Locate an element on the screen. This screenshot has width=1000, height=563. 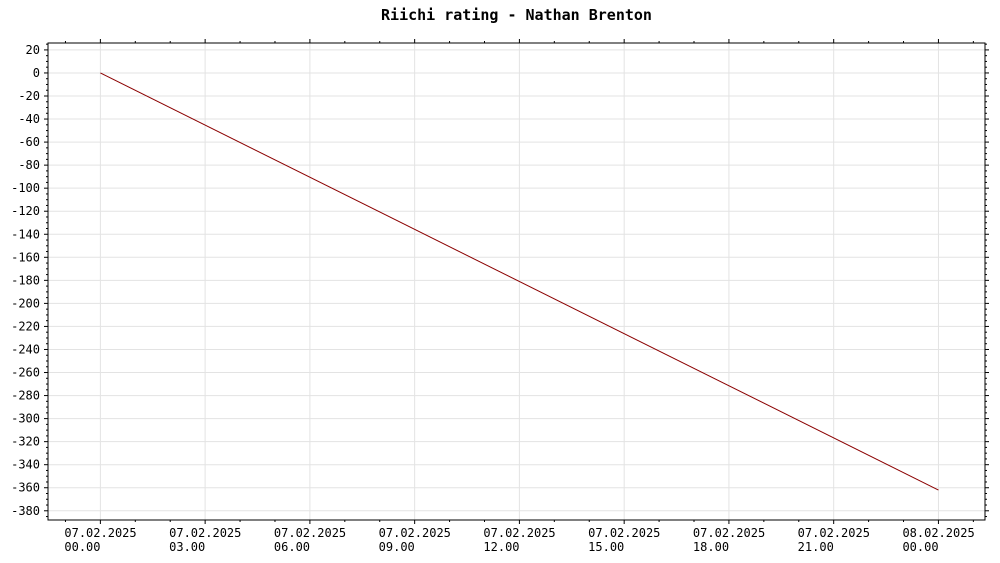
x-tick-label-time: 06.00 is located at coordinates (292, 547).